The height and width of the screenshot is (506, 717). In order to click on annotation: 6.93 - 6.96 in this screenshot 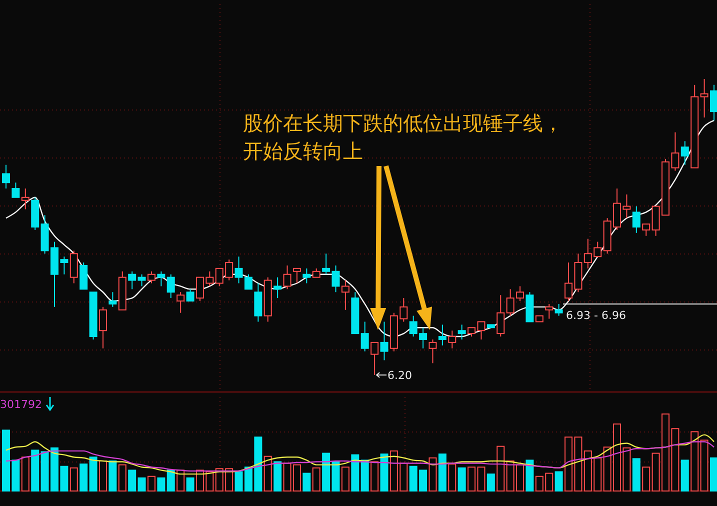, I will do `click(596, 315)`.